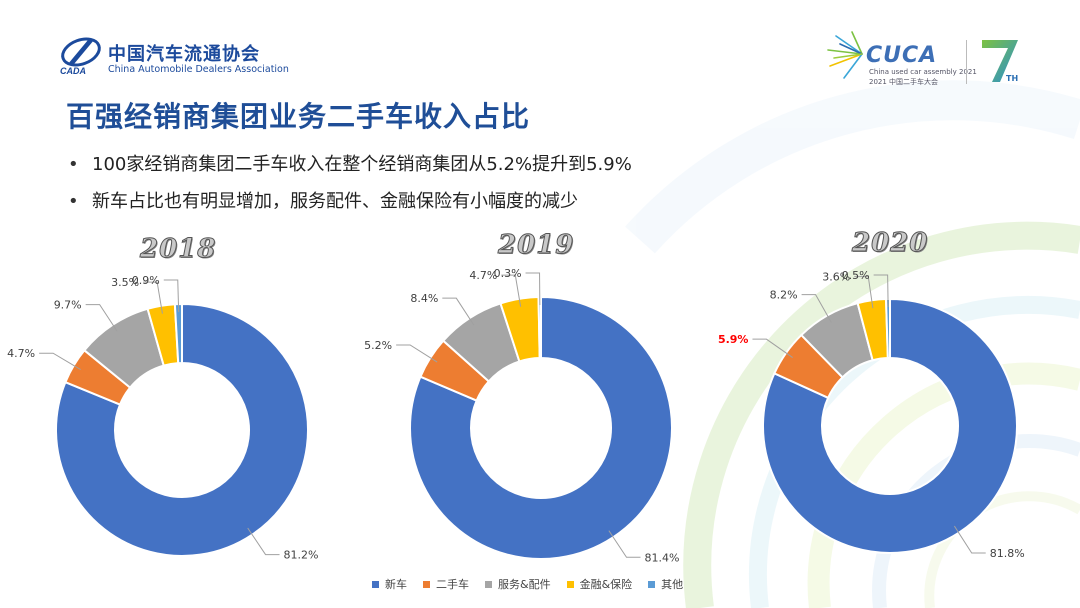  I want to click on page-title: 百强经销商集团业务二手车收入占比, so click(298, 116).